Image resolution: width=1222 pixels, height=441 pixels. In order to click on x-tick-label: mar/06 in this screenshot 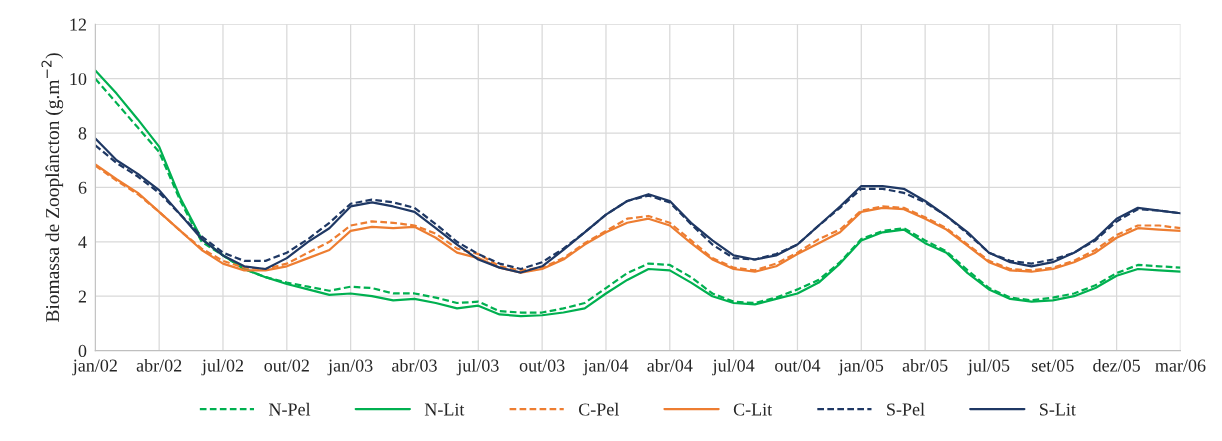, I will do `click(1180, 365)`.